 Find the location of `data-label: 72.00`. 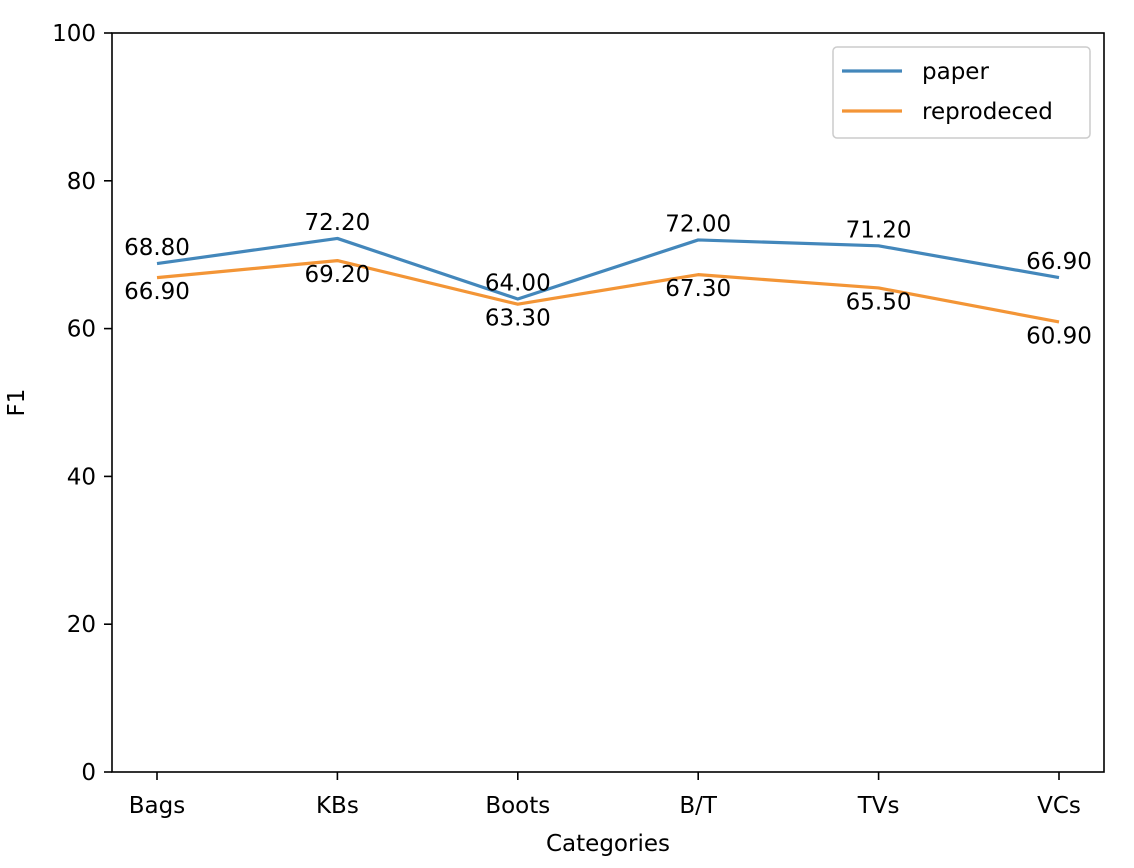

data-label: 72.00 is located at coordinates (698, 224).